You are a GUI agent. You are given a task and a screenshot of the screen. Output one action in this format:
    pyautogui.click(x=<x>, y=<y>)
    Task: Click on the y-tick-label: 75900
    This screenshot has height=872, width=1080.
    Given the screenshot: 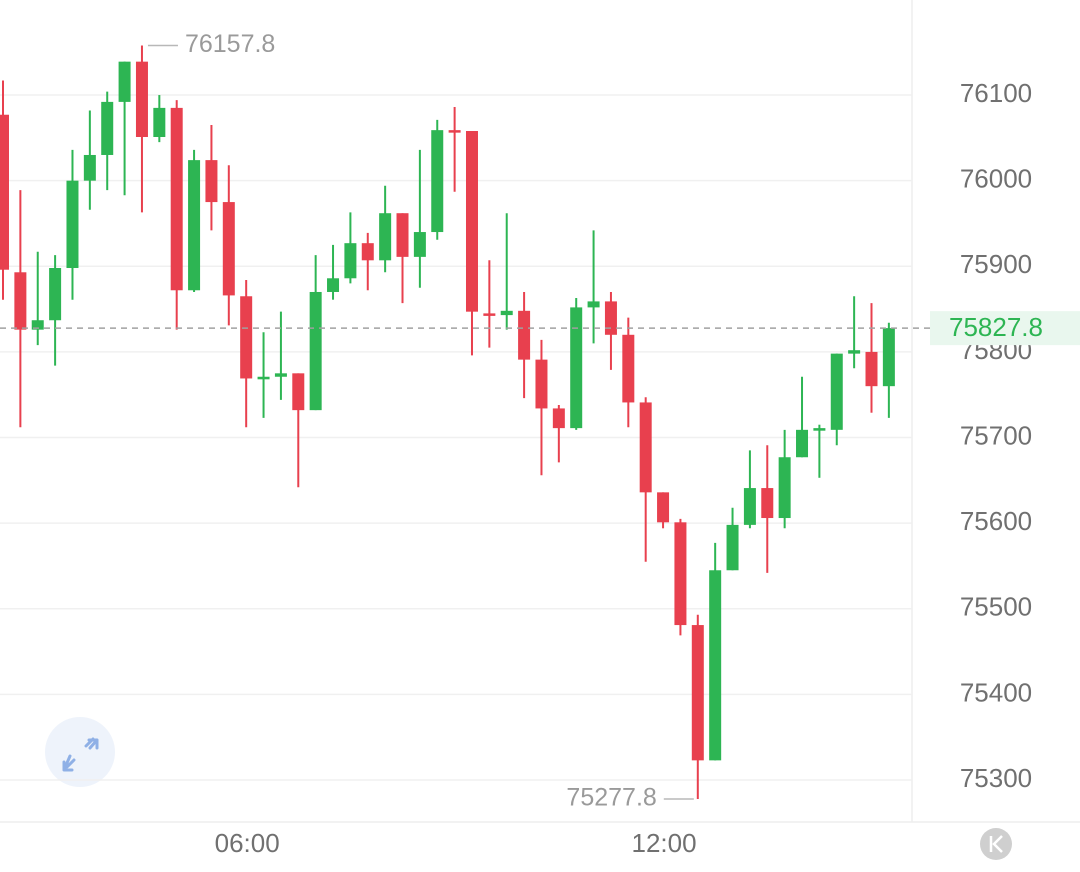 What is the action you would take?
    pyautogui.click(x=996, y=264)
    